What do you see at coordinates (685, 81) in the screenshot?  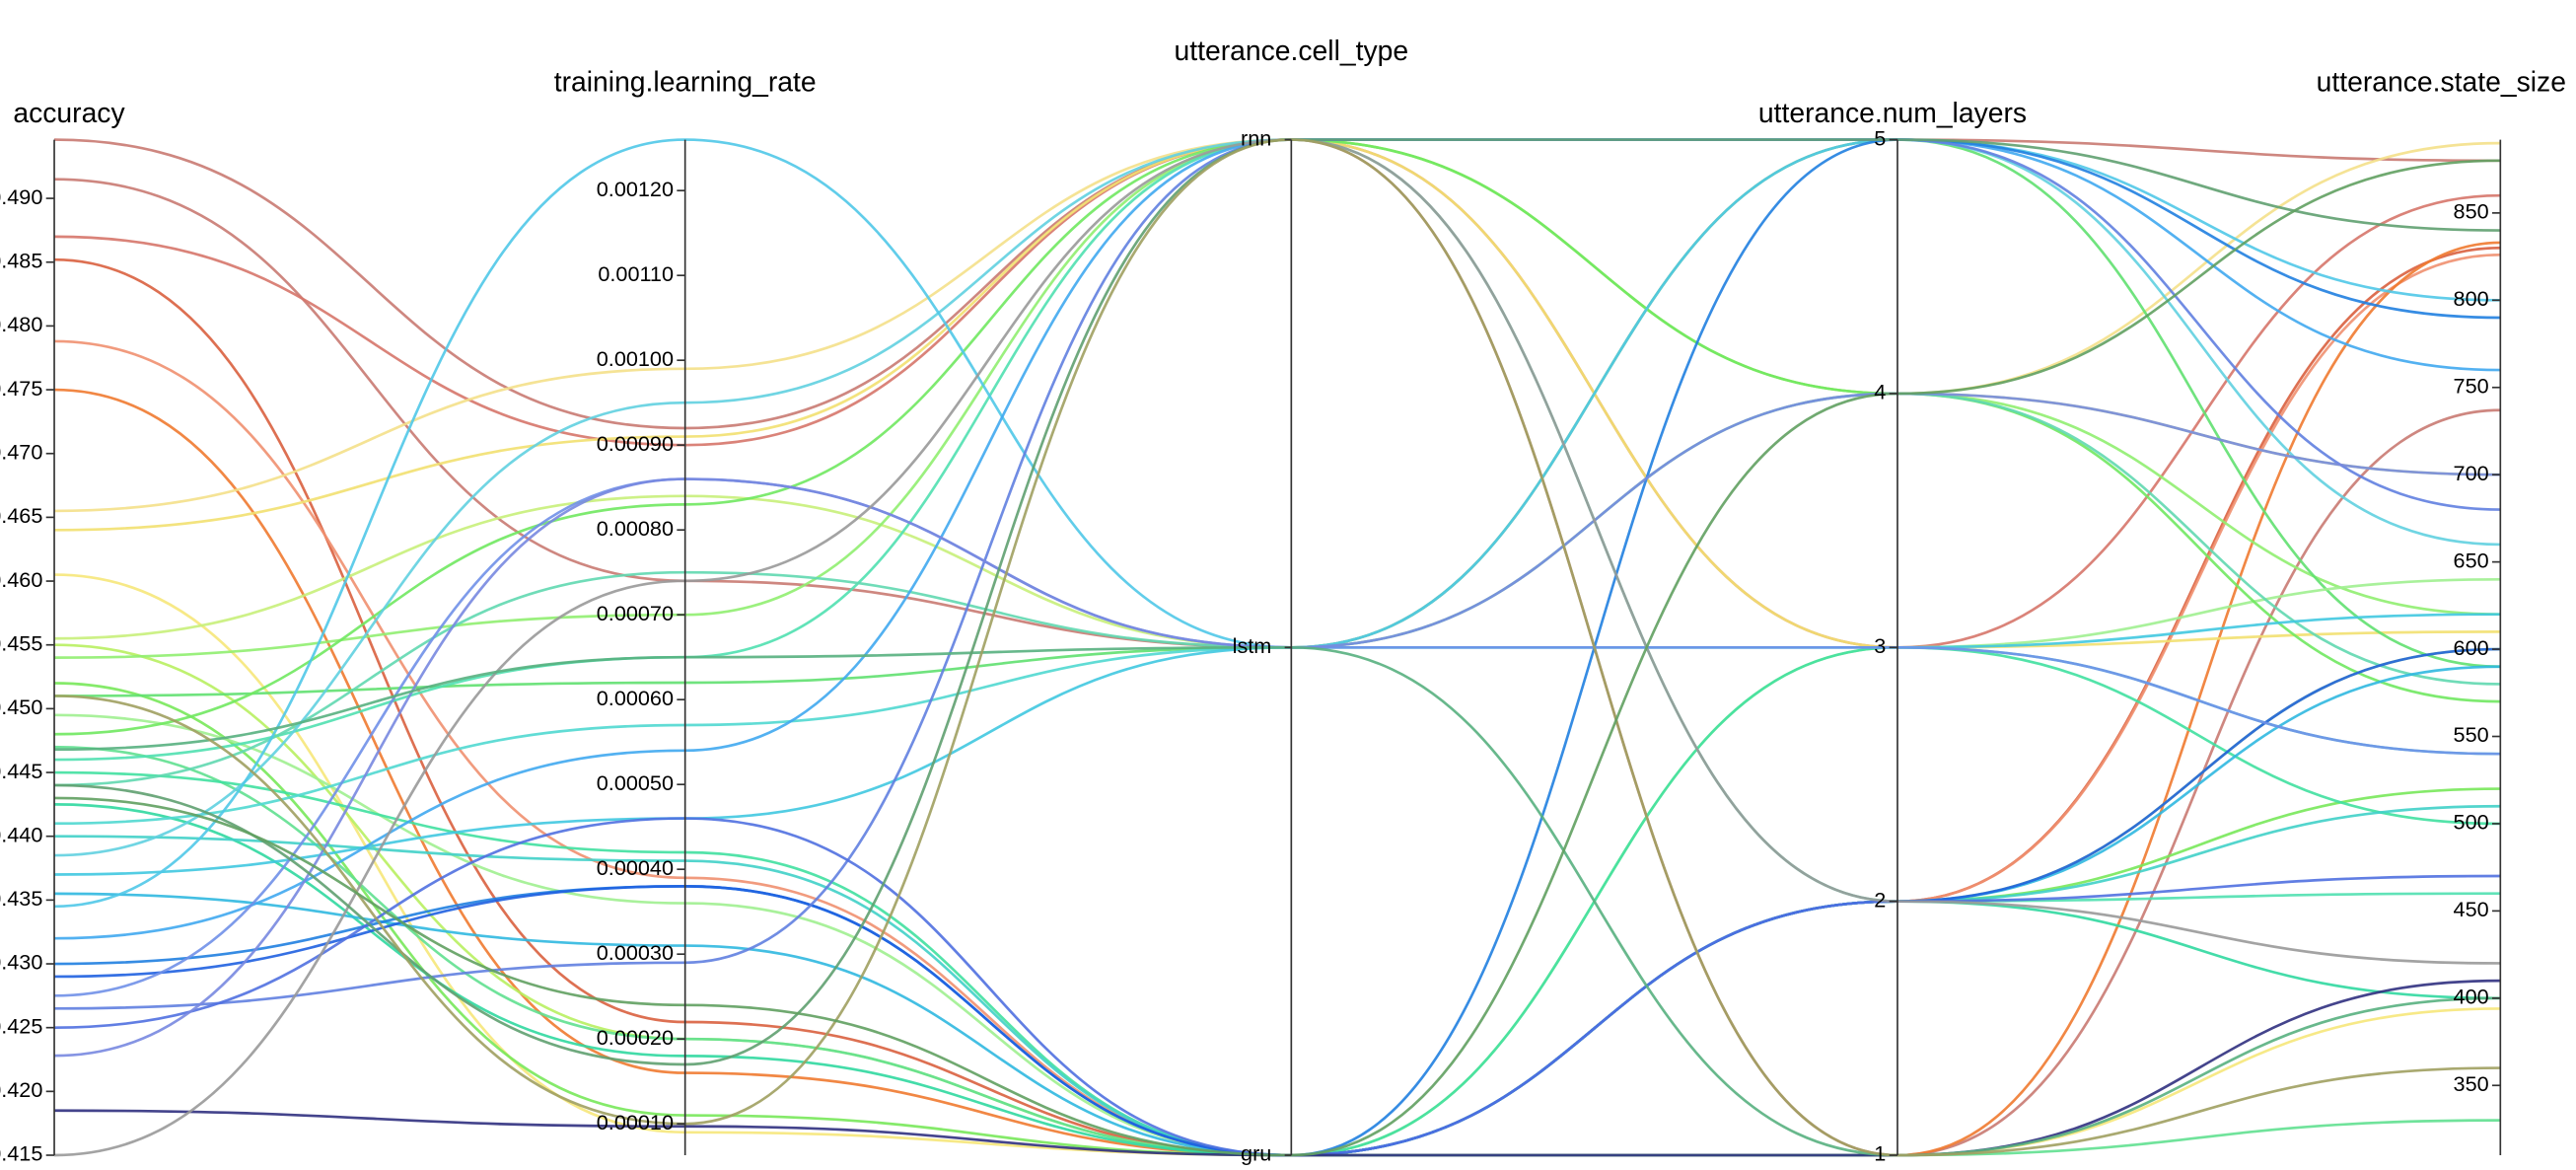 I see `axis-title: training.learning_rate` at bounding box center [685, 81].